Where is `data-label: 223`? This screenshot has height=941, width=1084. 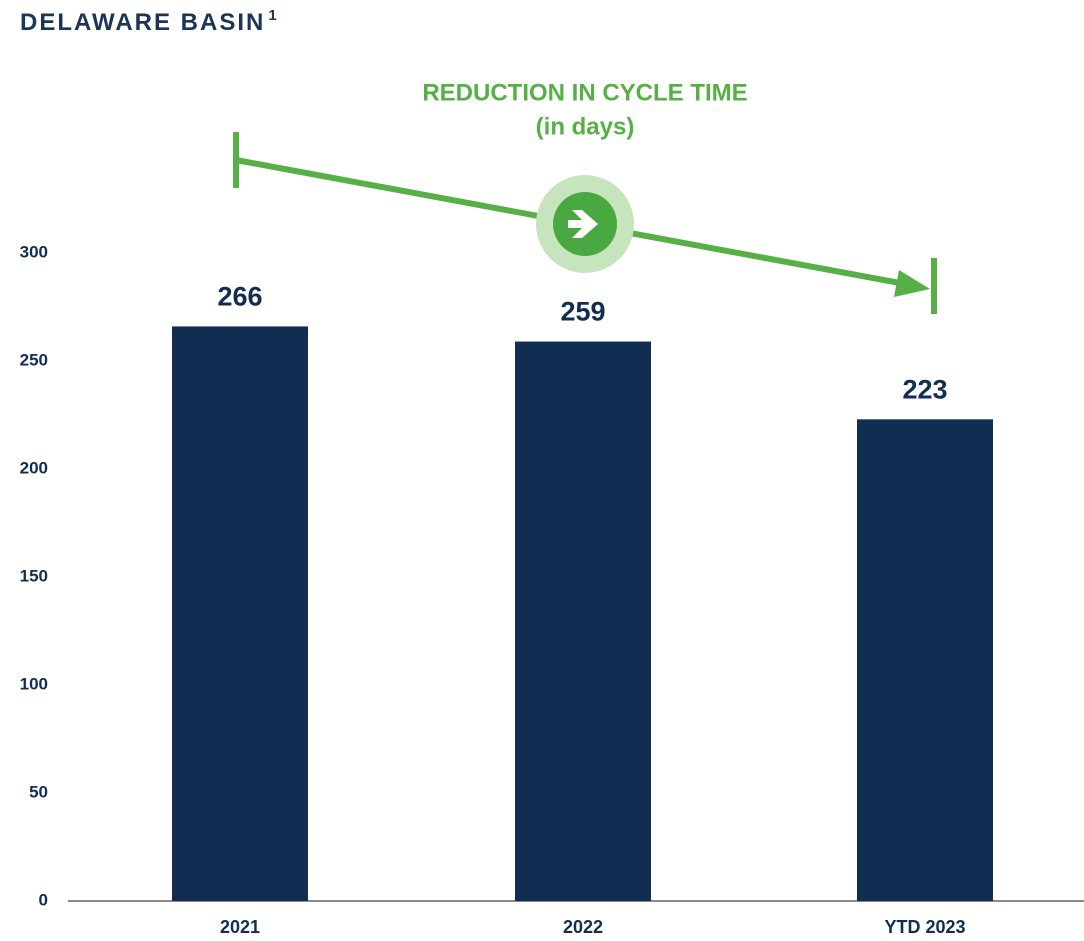 data-label: 223 is located at coordinates (924, 389).